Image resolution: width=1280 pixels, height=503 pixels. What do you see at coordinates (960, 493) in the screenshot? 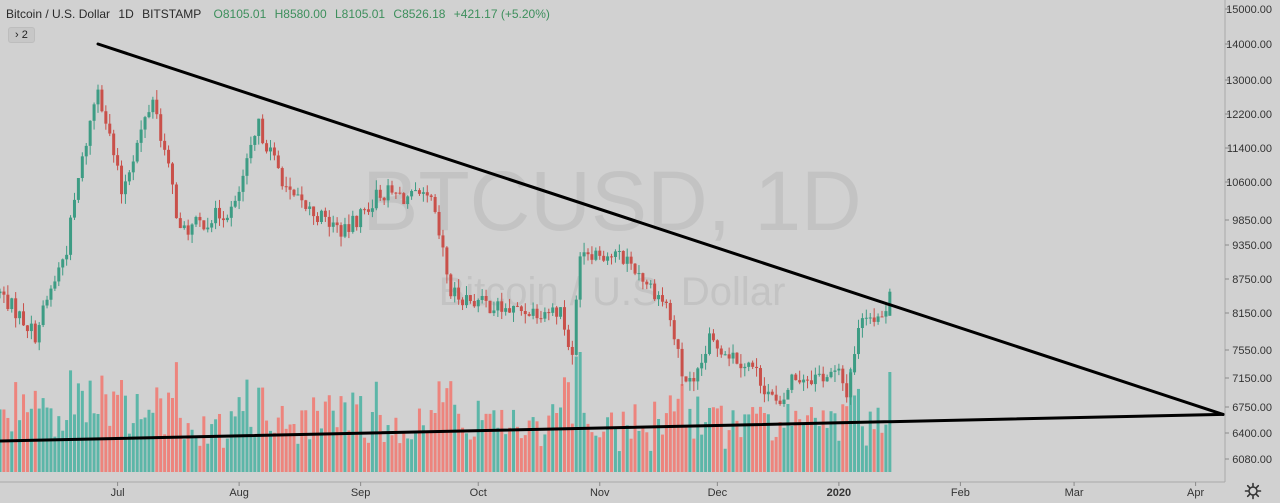
I see `time-tick-label: Feb` at bounding box center [960, 493].